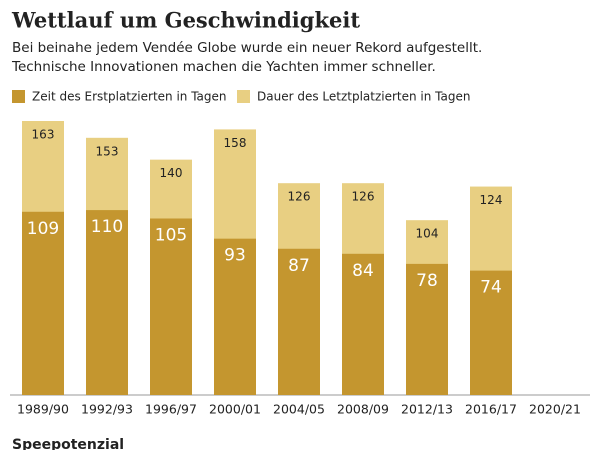  Describe the element at coordinates (107, 227) in the screenshot. I see `value-label: 110` at that location.